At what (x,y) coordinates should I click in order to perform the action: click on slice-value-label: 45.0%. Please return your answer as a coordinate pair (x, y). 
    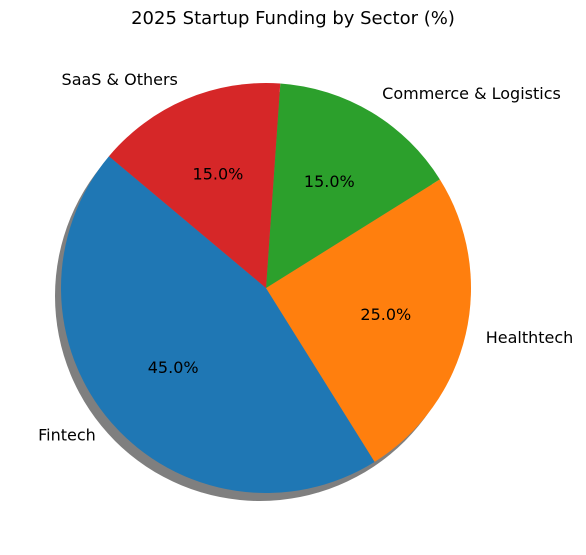
    Looking at the image, I should click on (173, 367).